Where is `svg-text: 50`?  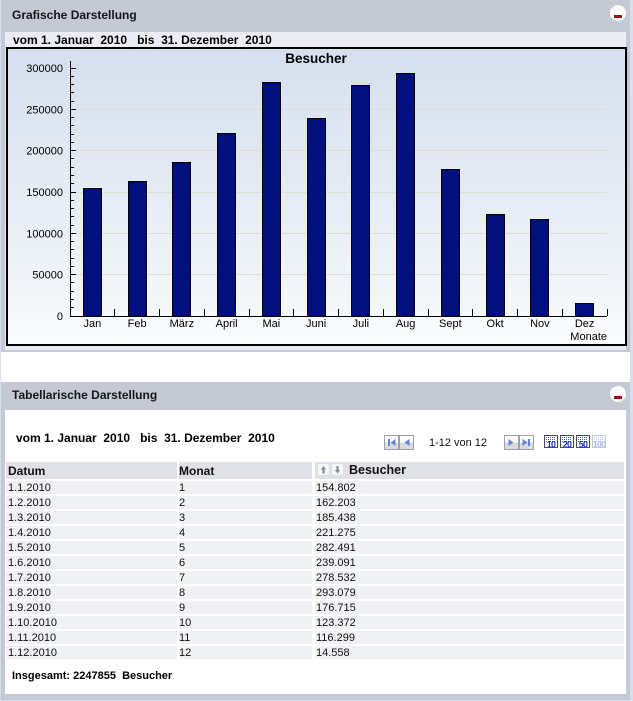 svg-text: 50 is located at coordinates (583, 444).